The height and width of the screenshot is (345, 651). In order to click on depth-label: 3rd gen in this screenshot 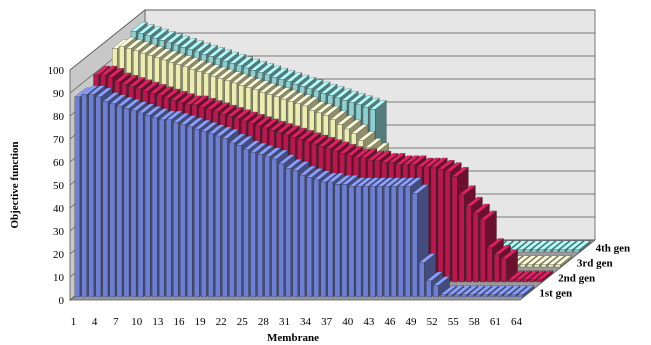, I will do `click(595, 264)`.